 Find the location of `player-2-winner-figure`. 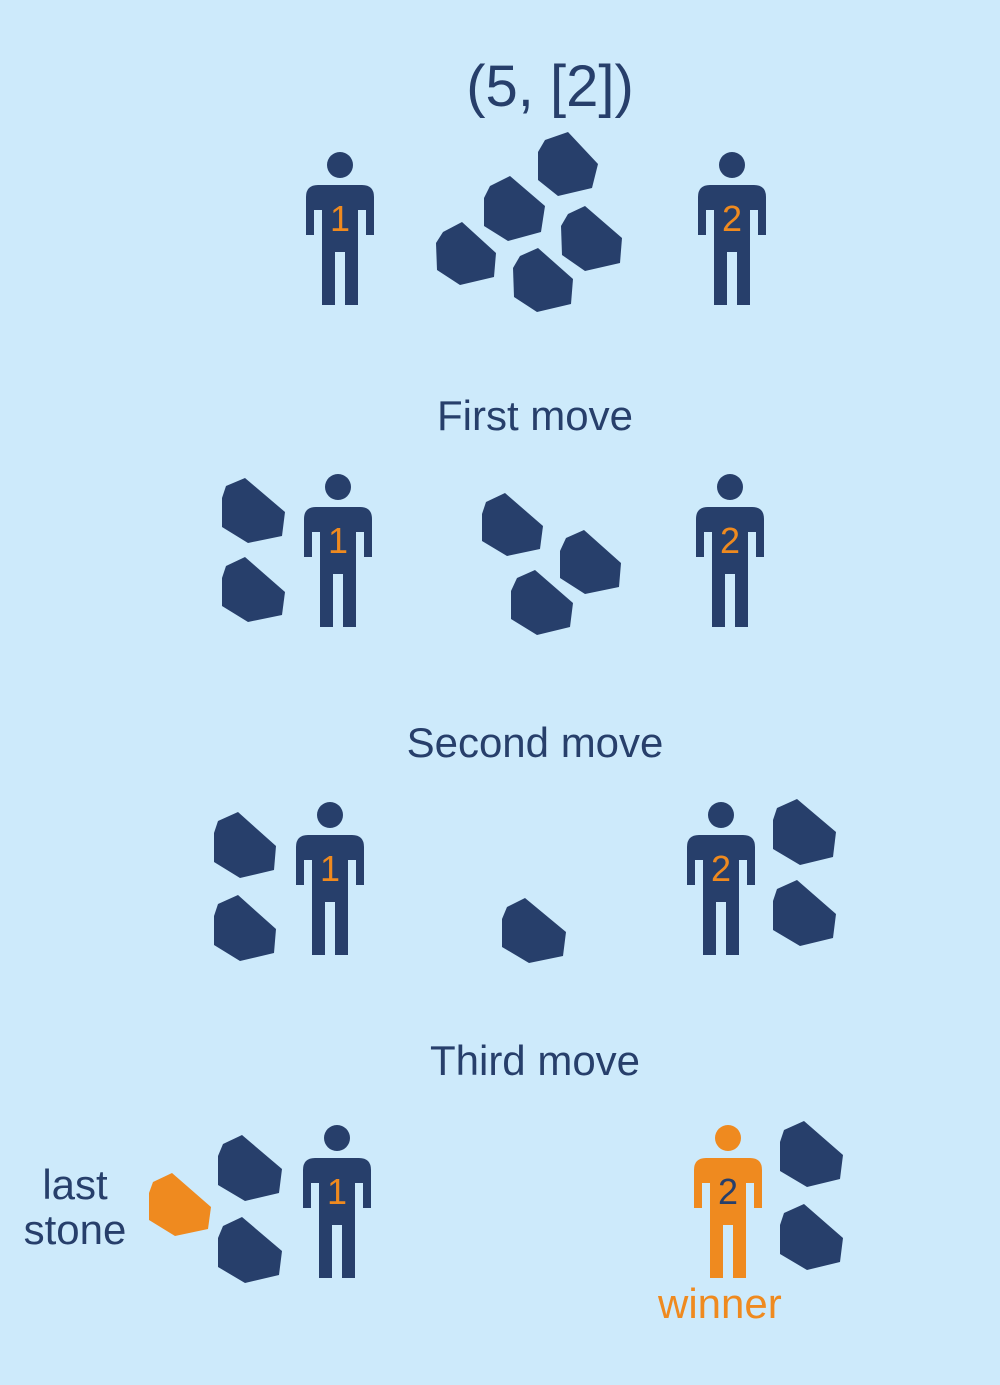

player-2-winner-figure is located at coordinates (728, 1201).